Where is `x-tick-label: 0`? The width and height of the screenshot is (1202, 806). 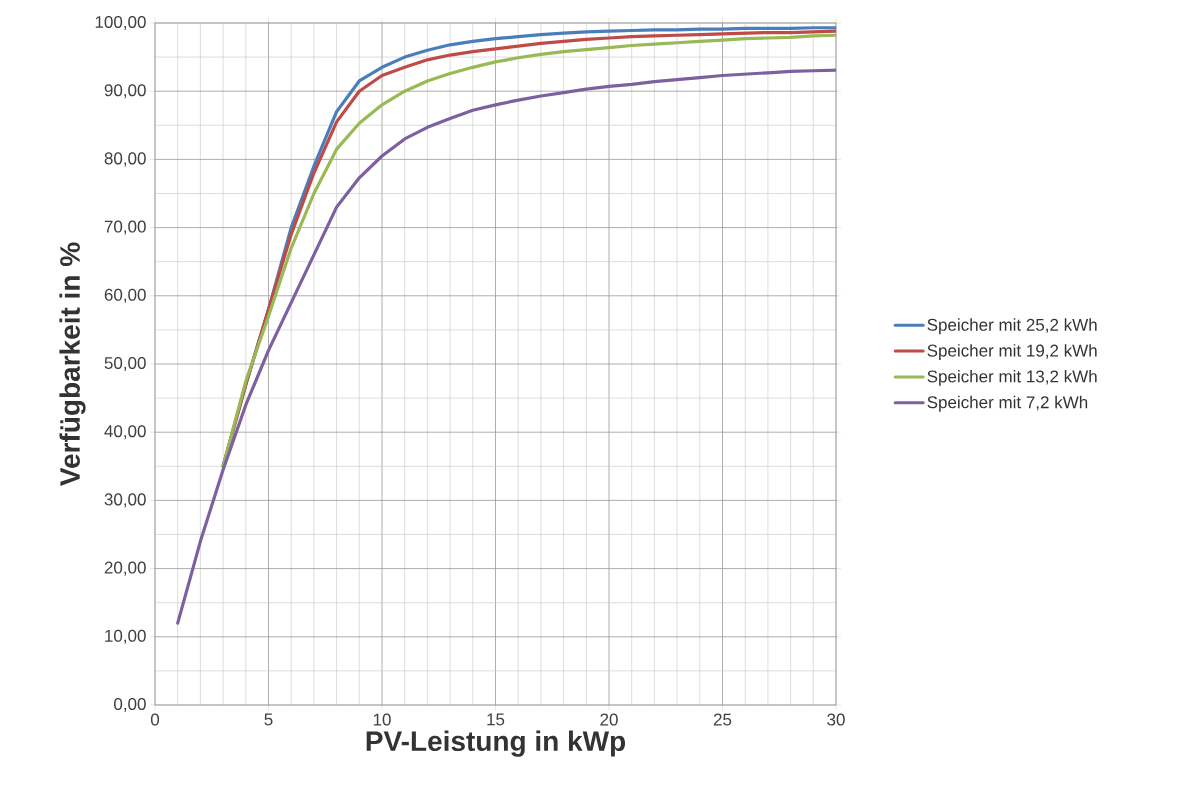
x-tick-label: 0 is located at coordinates (155, 719).